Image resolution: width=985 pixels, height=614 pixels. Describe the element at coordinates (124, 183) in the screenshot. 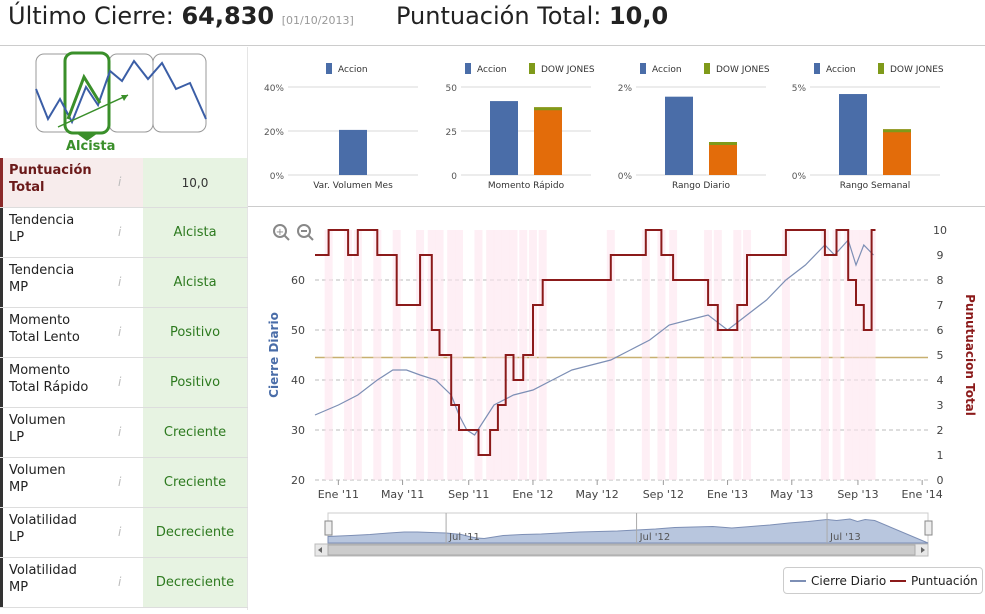

I see `indicator-row: Puntuación Total i 10,0` at that location.